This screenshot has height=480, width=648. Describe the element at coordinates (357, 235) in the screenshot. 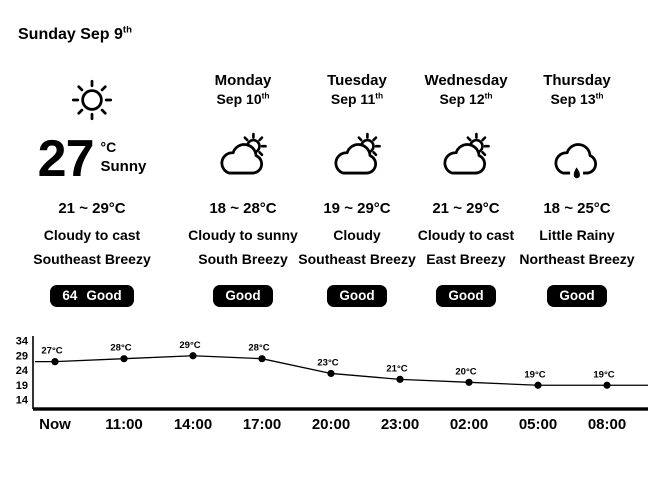

I see `sky-condition: Cloudy` at that location.